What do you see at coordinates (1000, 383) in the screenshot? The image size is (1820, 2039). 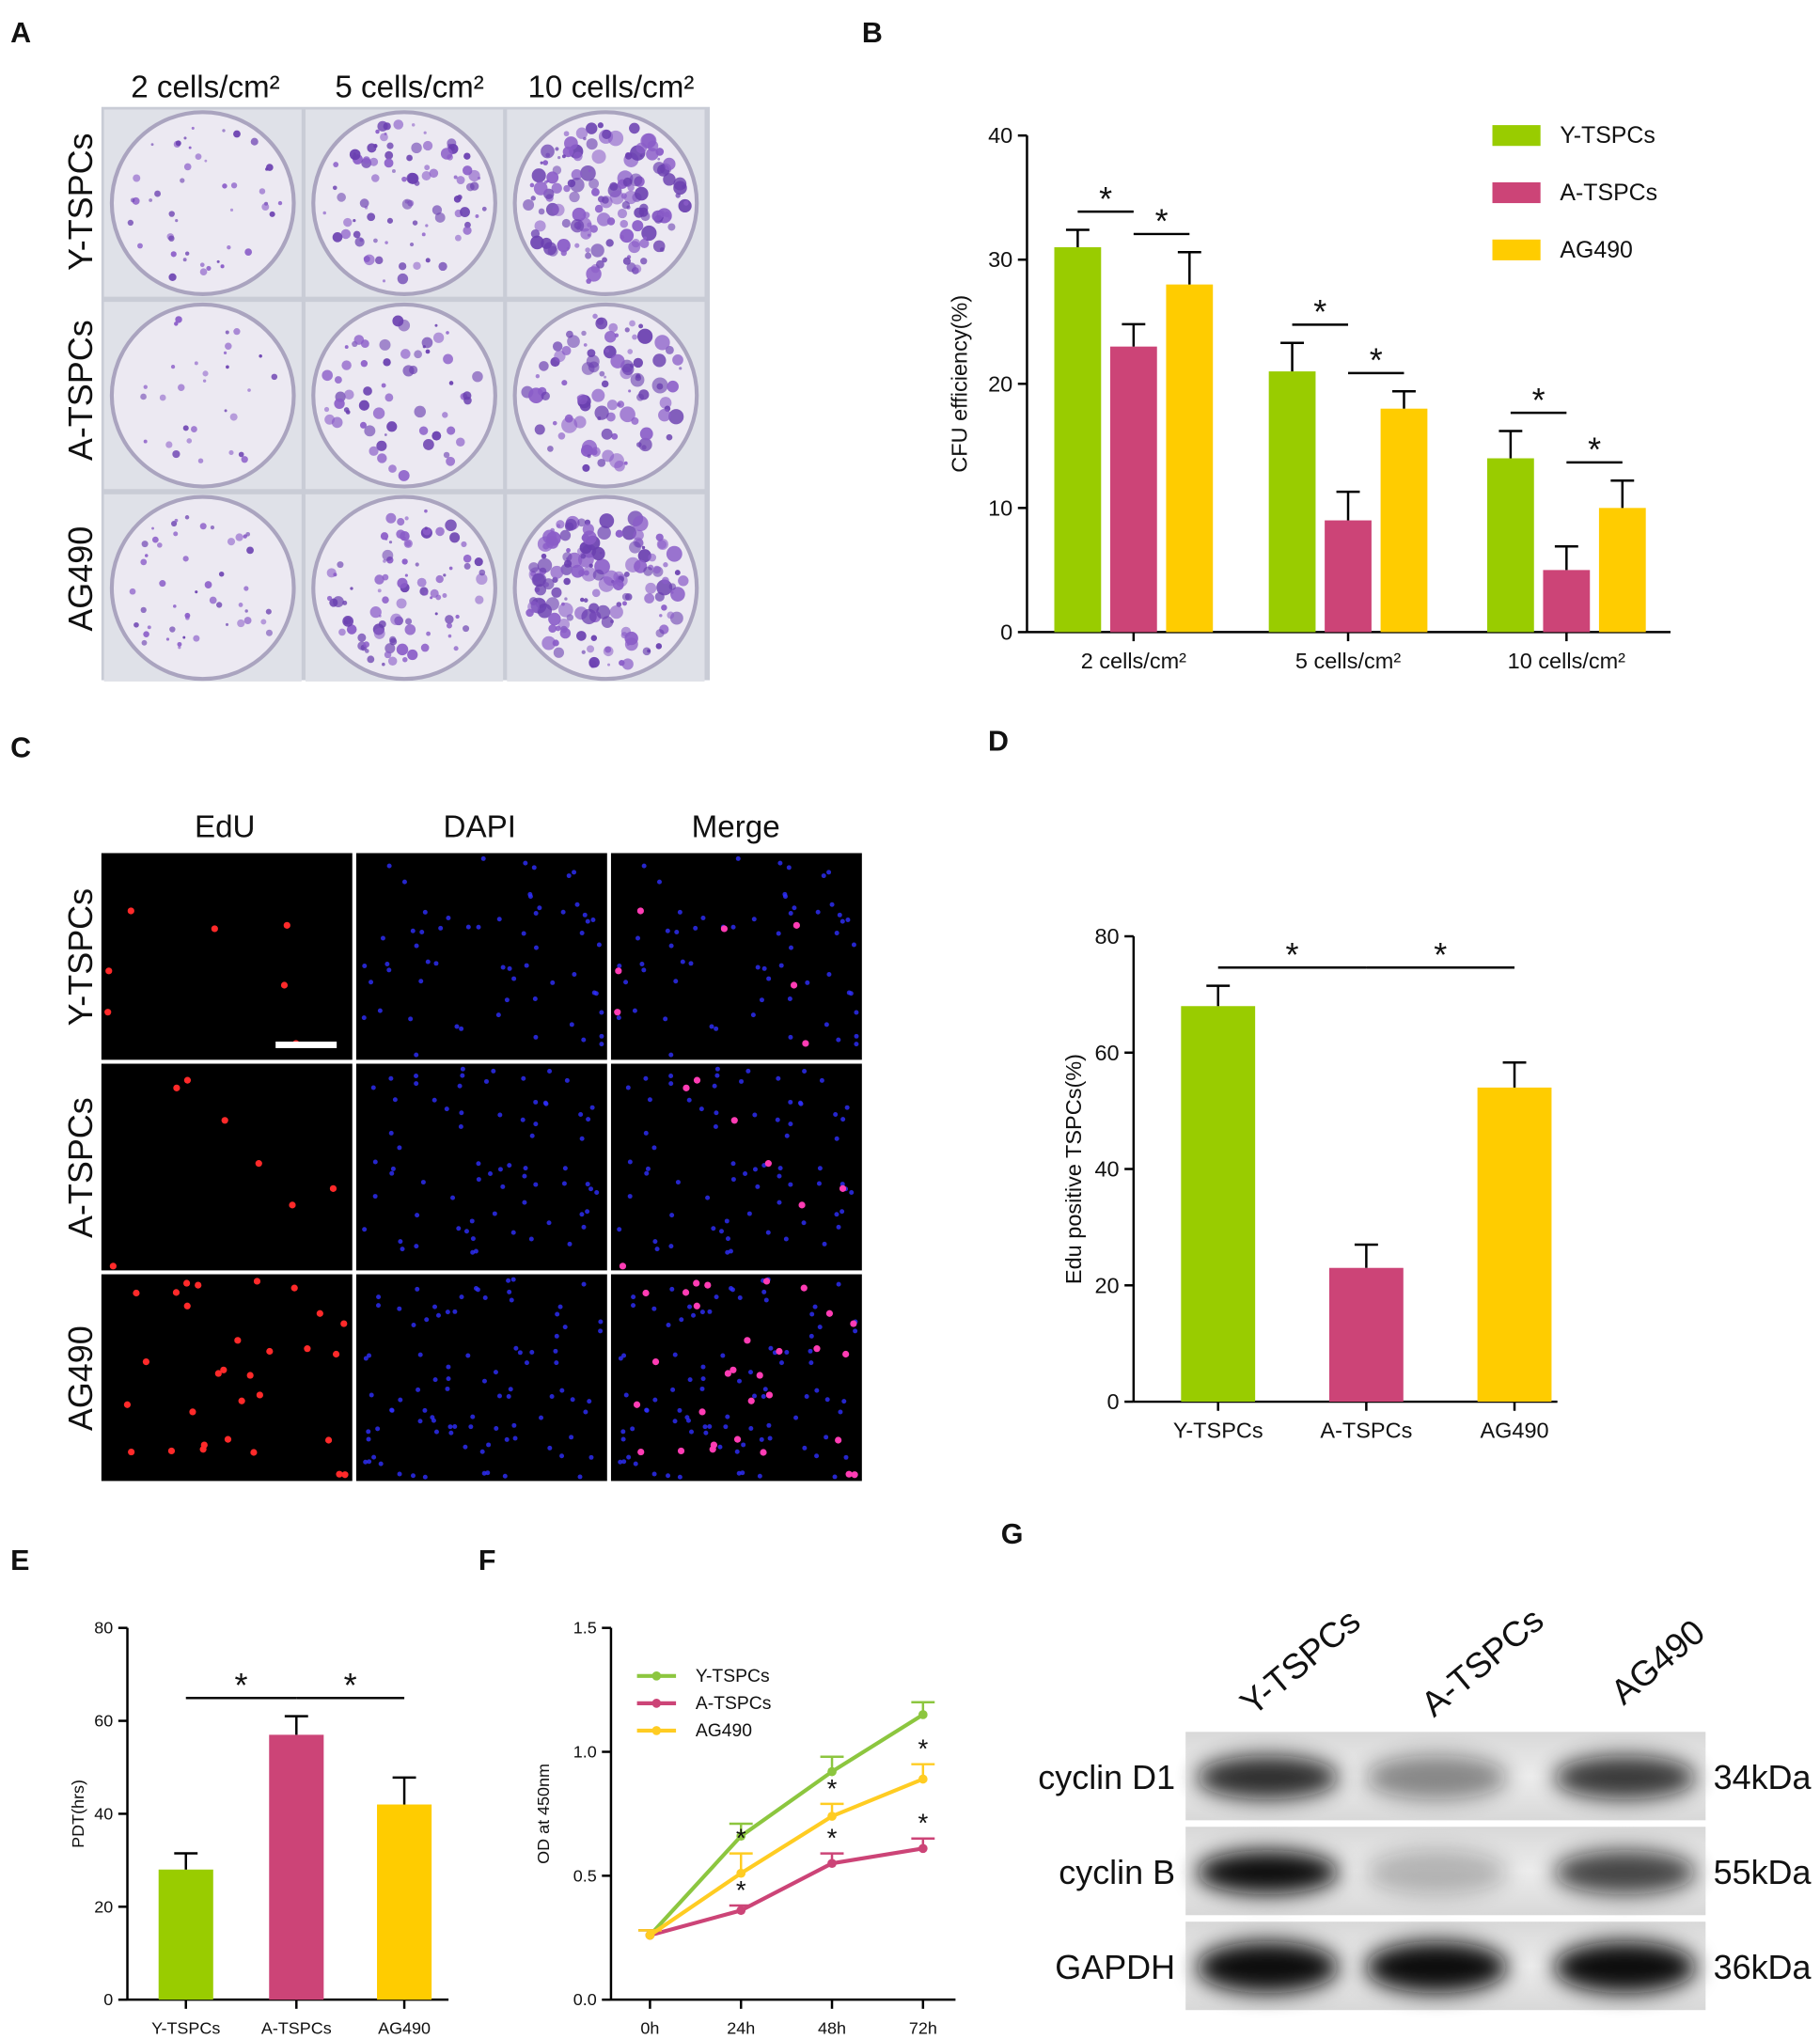 I see `y-tick-label: 20` at bounding box center [1000, 383].